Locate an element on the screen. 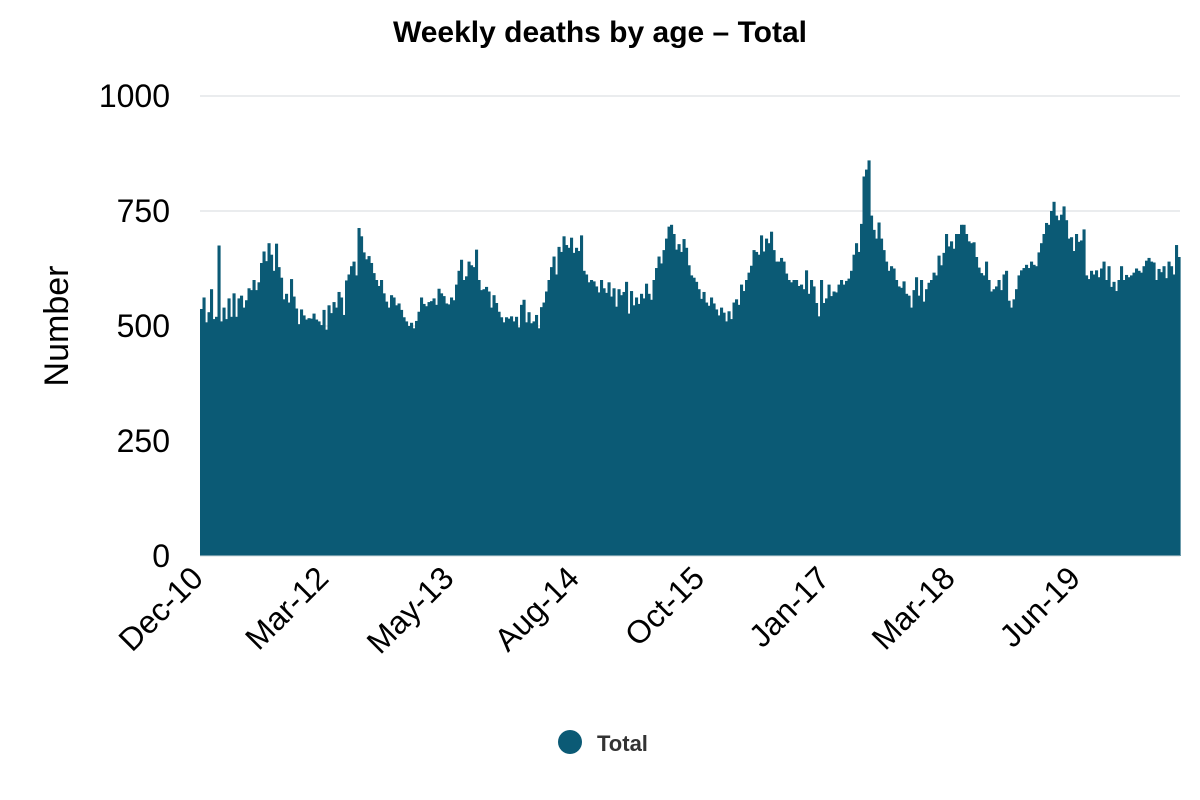 The image size is (1200, 800). legend-marker-total is located at coordinates (570, 742).